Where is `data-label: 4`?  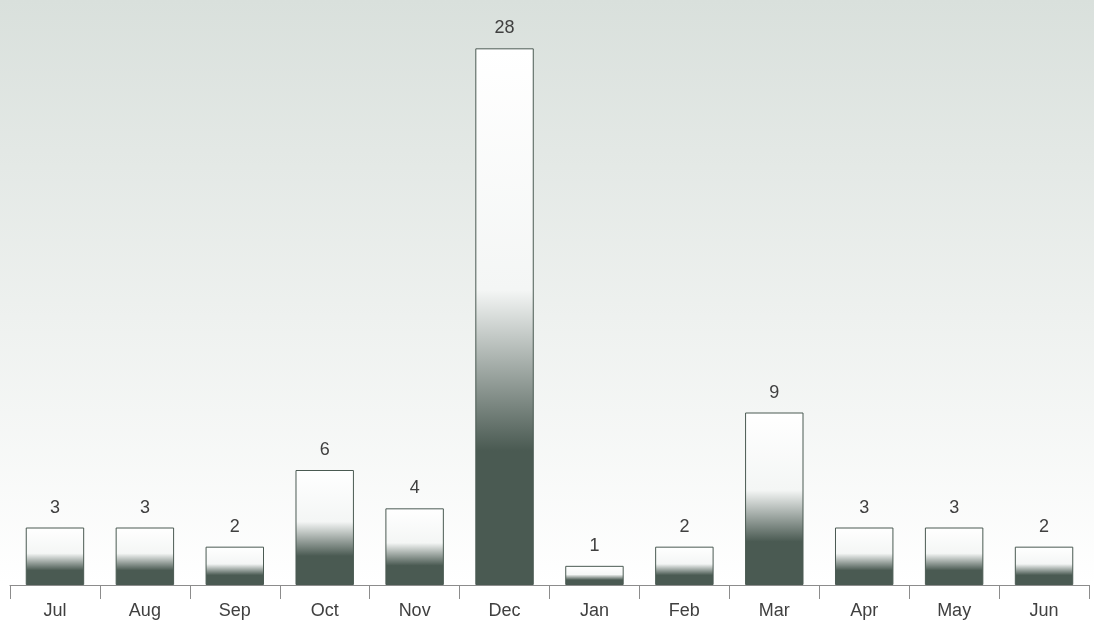
data-label: 4 is located at coordinates (414, 487).